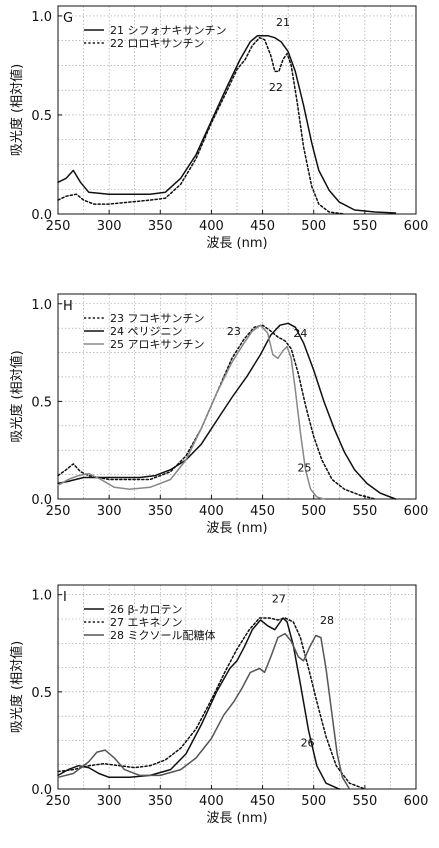 The height and width of the screenshot is (848, 439). I want to click on legend-entry: 23 フコキサンチン, so click(157, 318).